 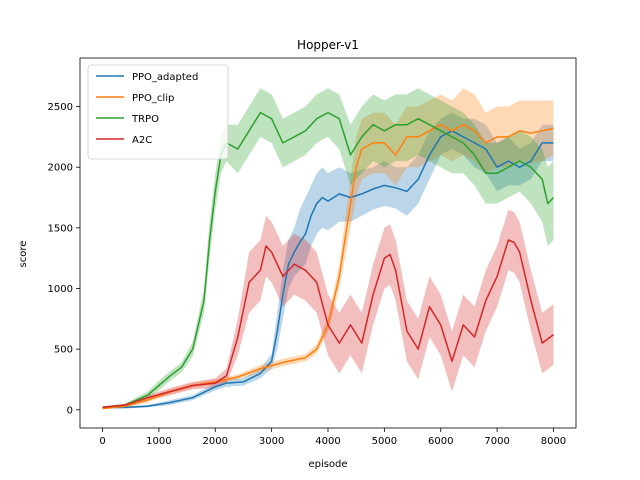 What do you see at coordinates (70, 410) in the screenshot?
I see `y-tick-label: 0` at bounding box center [70, 410].